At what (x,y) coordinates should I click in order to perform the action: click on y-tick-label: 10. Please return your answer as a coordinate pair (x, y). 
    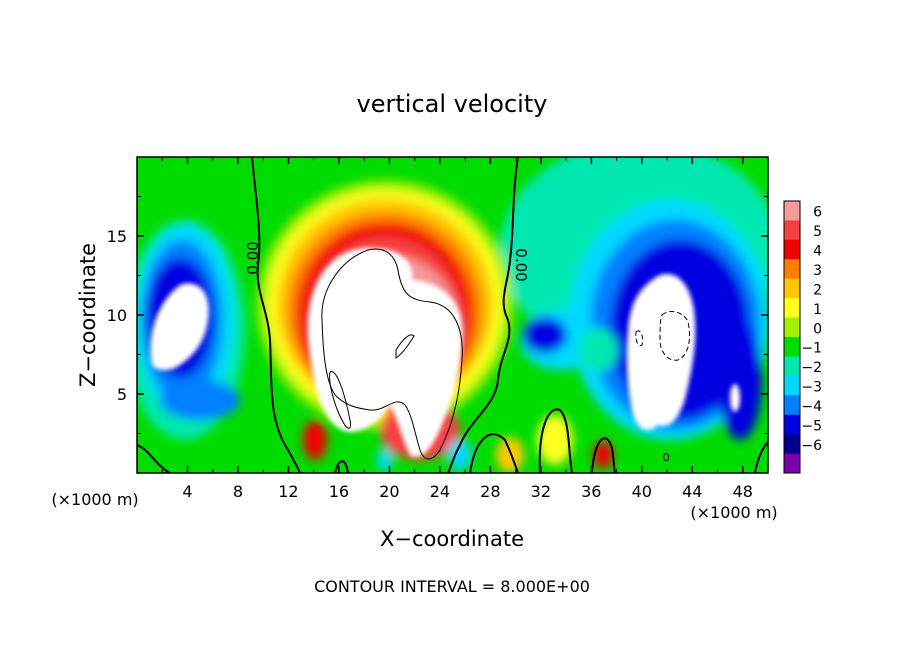
    Looking at the image, I should click on (117, 315).